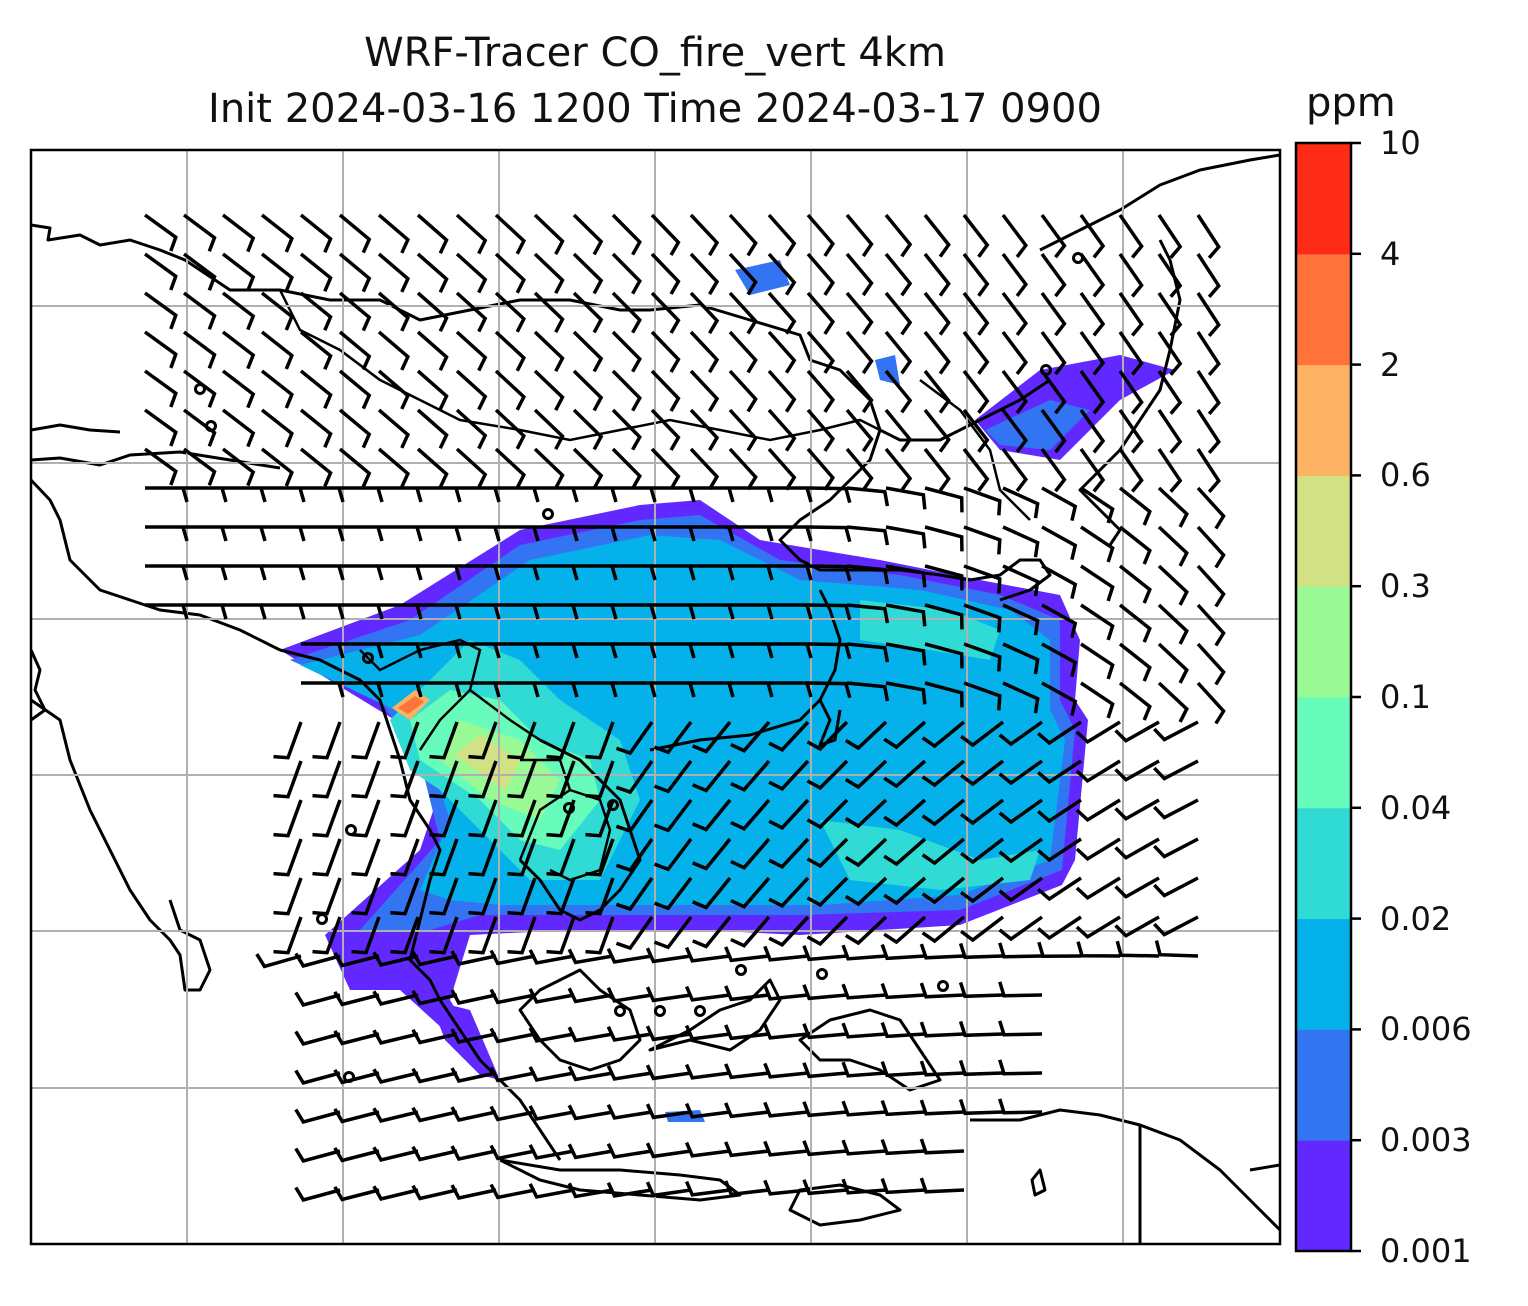 Image resolution: width=1528 pixels, height=1306 pixels. What do you see at coordinates (655, 53) in the screenshot?
I see `map-title-line1: WRF-Tracer CO_fire_vert 4km` at bounding box center [655, 53].